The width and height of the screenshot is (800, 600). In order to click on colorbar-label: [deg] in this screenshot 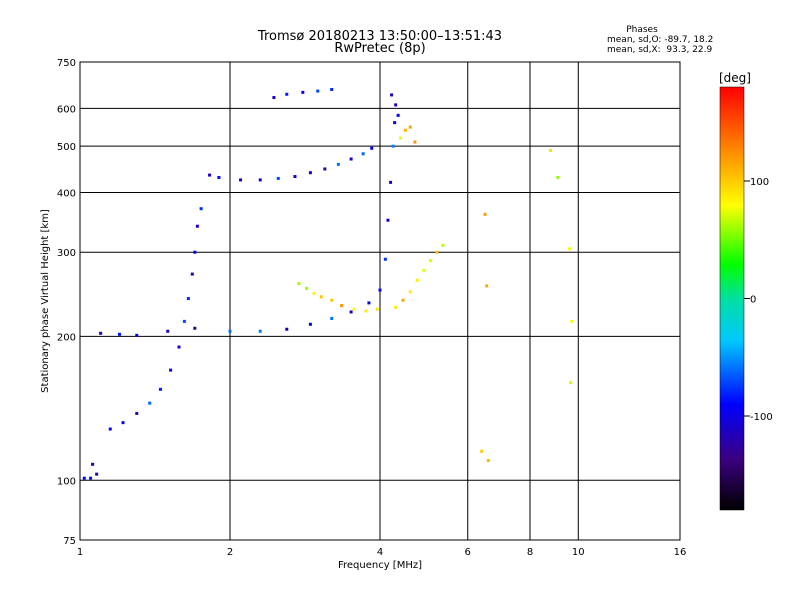, I will do `click(735, 78)`.